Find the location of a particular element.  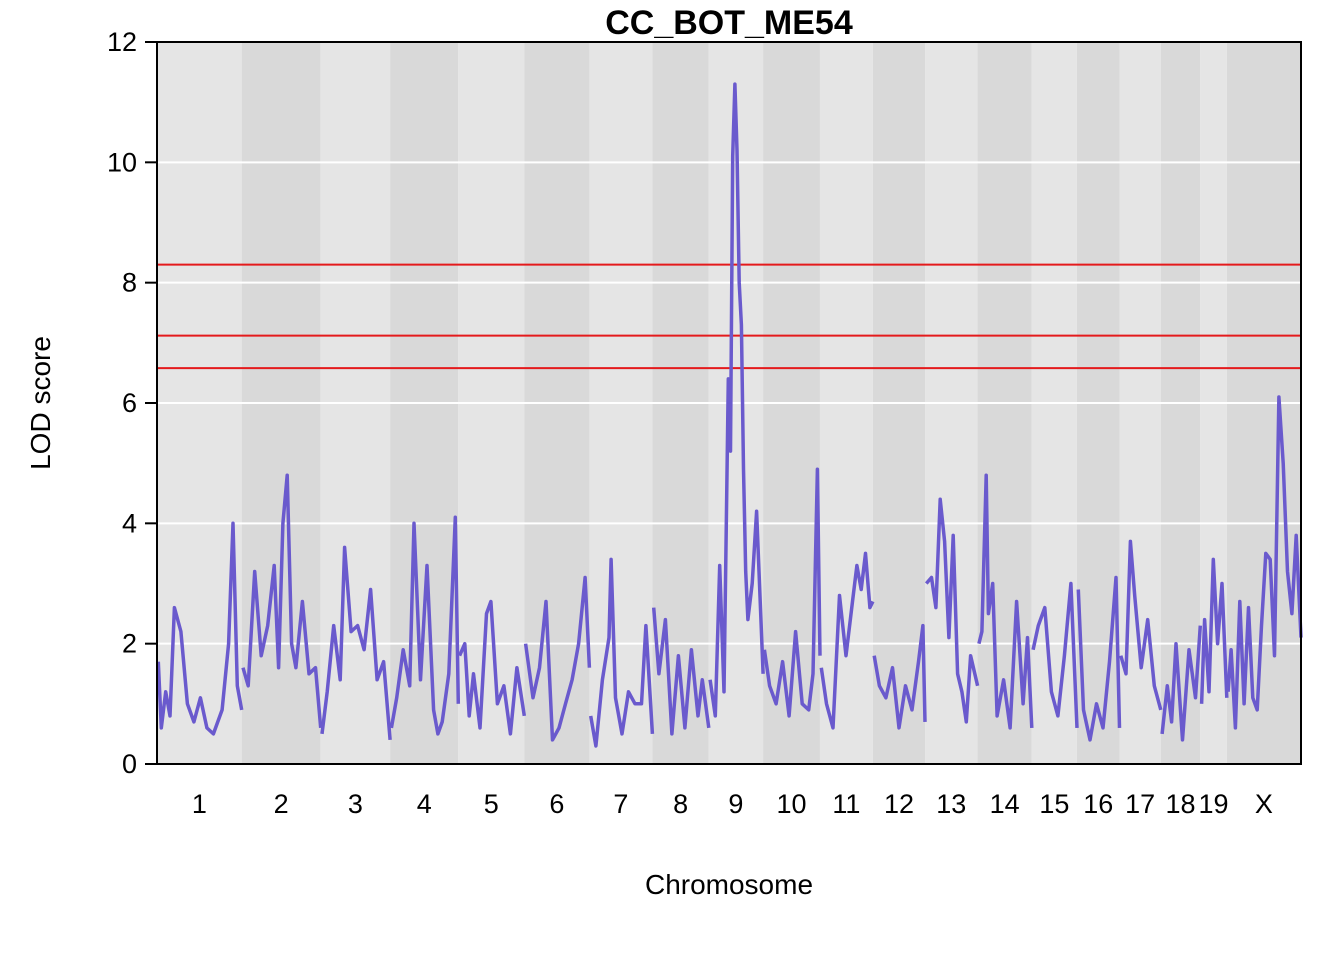

threshold-lines is located at coordinates (729, 316).